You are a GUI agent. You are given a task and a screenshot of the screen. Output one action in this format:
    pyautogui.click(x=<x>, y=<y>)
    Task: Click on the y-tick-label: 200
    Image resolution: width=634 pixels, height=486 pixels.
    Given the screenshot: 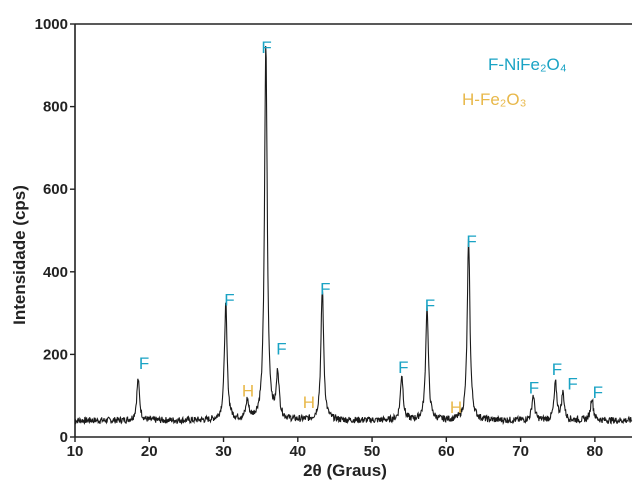 What is the action you would take?
    pyautogui.click(x=55, y=354)
    